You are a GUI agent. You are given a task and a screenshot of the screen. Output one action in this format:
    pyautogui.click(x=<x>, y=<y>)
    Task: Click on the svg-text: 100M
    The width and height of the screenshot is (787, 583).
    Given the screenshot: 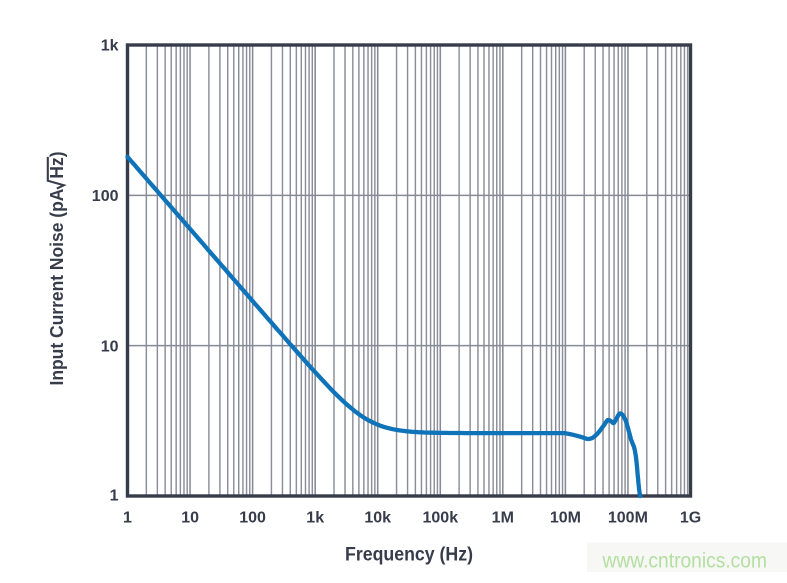 What is the action you would take?
    pyautogui.click(x=628, y=518)
    